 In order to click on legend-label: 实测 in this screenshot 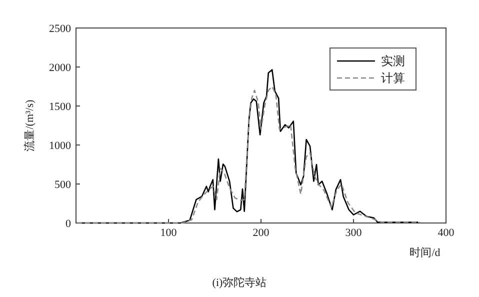, I will do `click(393, 61)`.